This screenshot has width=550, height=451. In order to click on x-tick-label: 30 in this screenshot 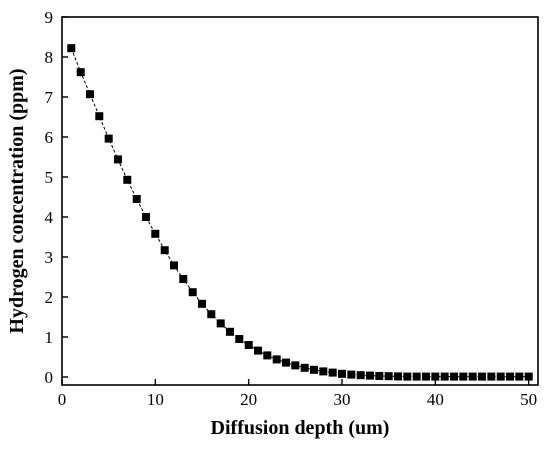, I will do `click(342, 399)`.